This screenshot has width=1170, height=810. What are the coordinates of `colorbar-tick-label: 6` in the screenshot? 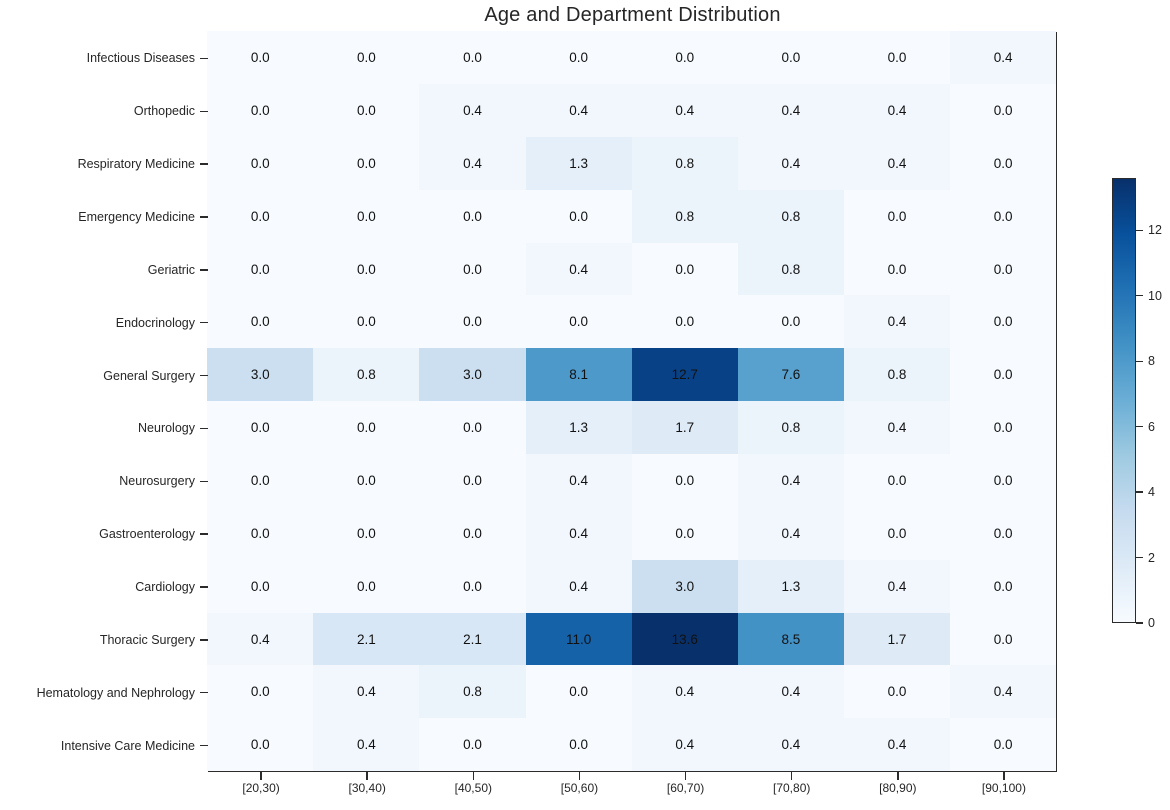 It's located at (1151, 426).